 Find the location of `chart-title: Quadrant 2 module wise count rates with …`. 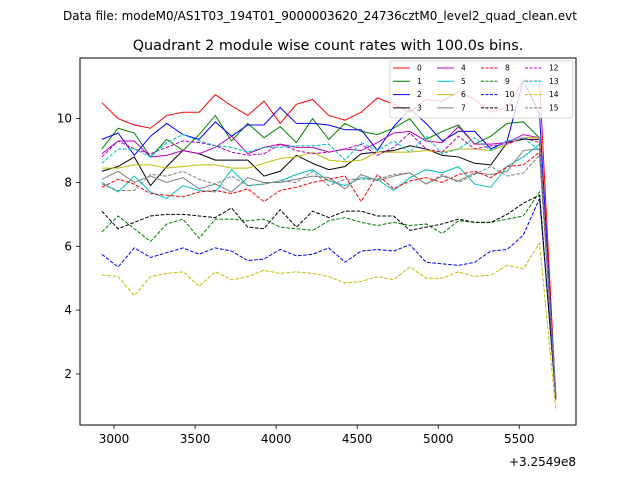

chart-title: Quadrant 2 module wise count rates with … is located at coordinates (328, 46).